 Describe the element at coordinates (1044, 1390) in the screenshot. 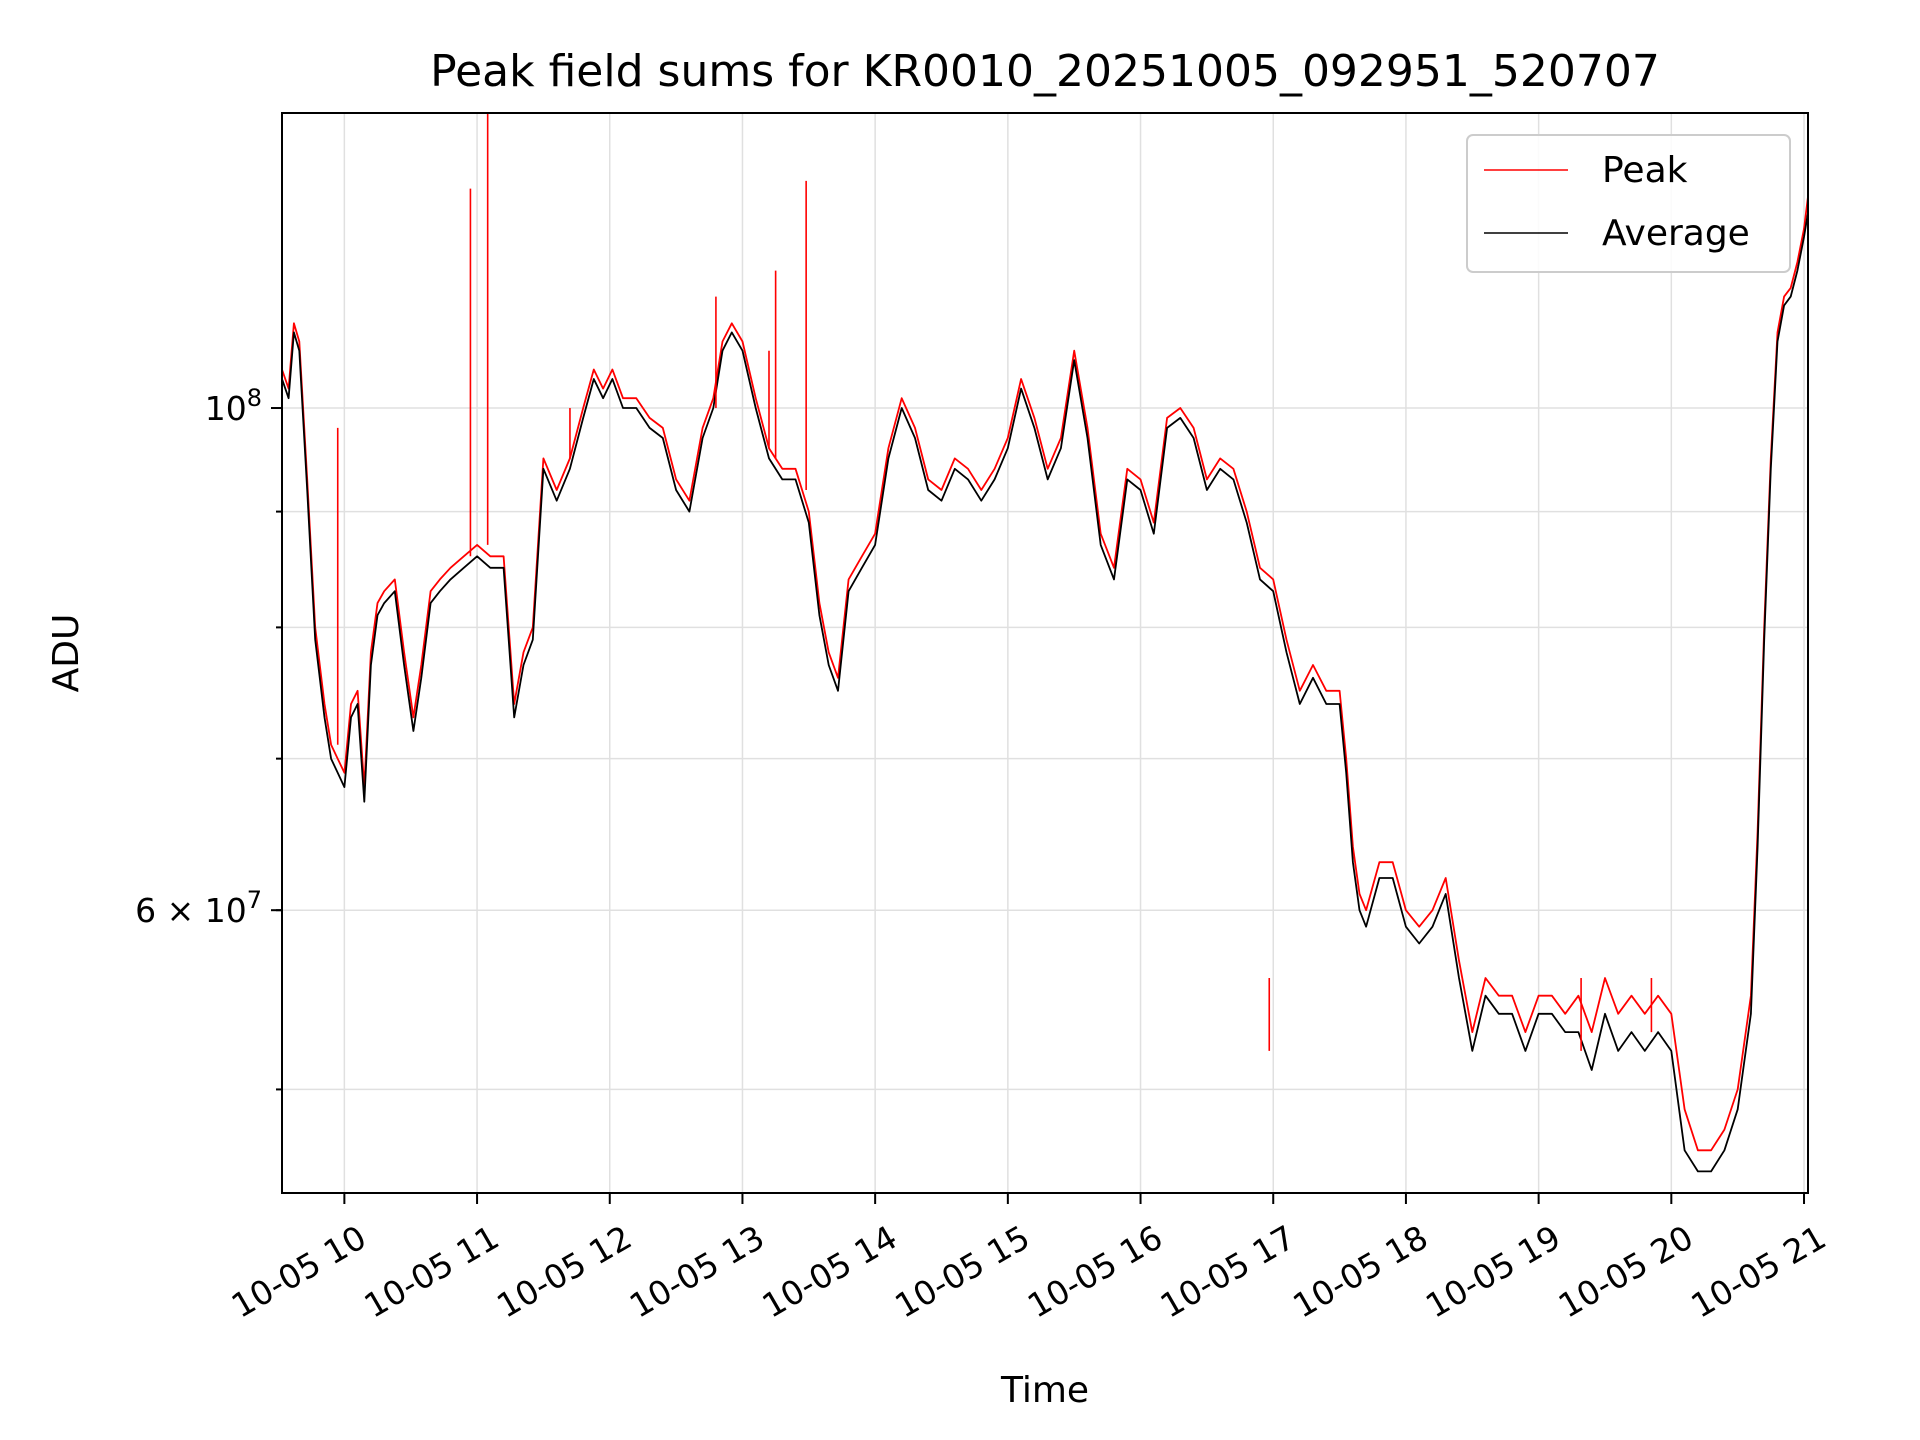

I see `x-axis-label: Time` at that location.